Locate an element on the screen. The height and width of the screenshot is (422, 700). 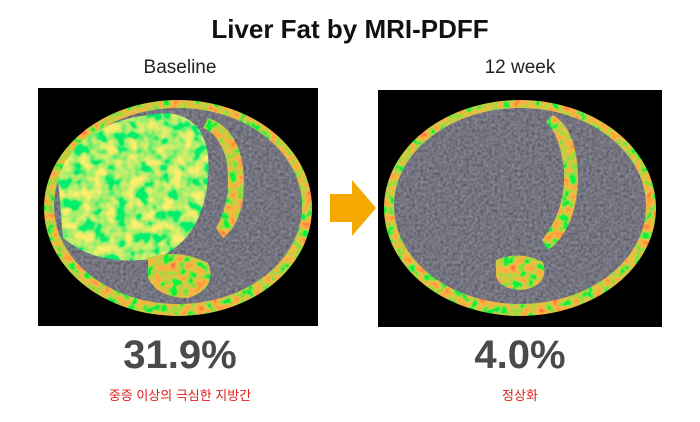
panel-note: 중증 이상의 극심한 지방간 is located at coordinates (180, 395).